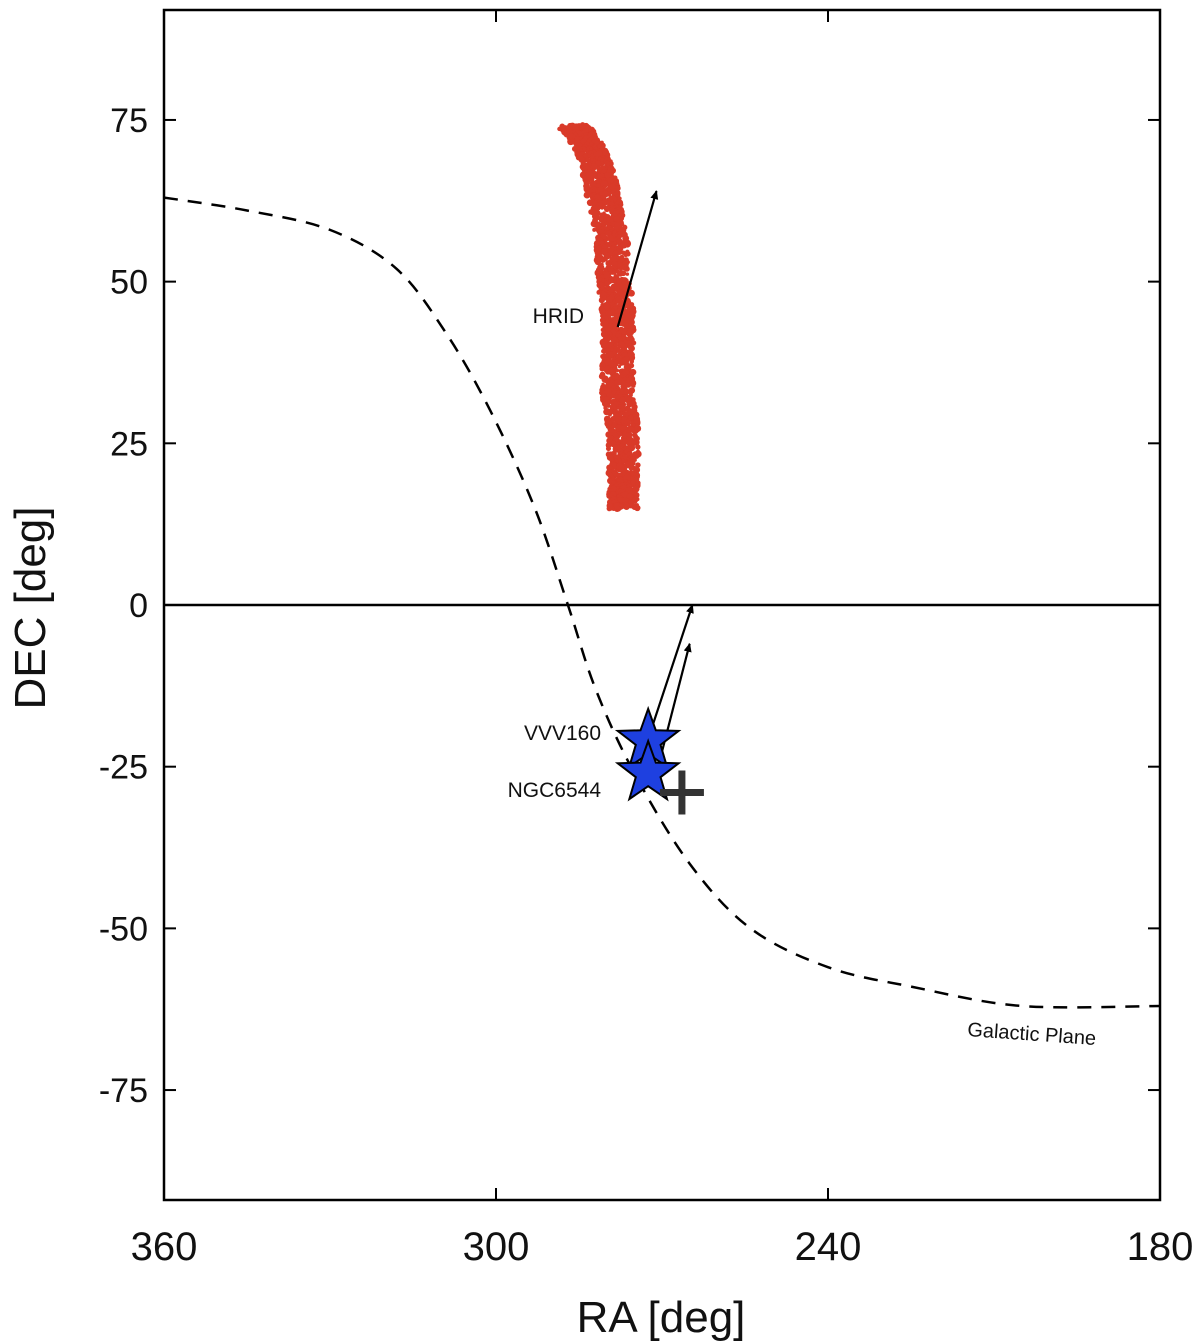 This screenshot has width=1200, height=1344. Describe the element at coordinates (123, 929) in the screenshot. I see `y-tick-label: -50` at that location.